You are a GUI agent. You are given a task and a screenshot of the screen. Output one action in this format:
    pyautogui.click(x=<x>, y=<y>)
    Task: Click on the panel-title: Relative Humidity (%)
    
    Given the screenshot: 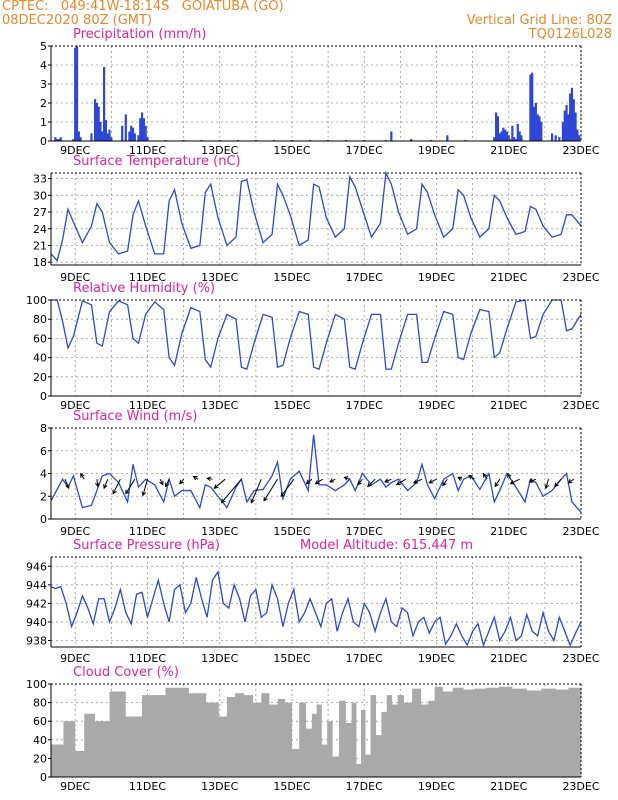 What is the action you would take?
    pyautogui.click(x=144, y=288)
    